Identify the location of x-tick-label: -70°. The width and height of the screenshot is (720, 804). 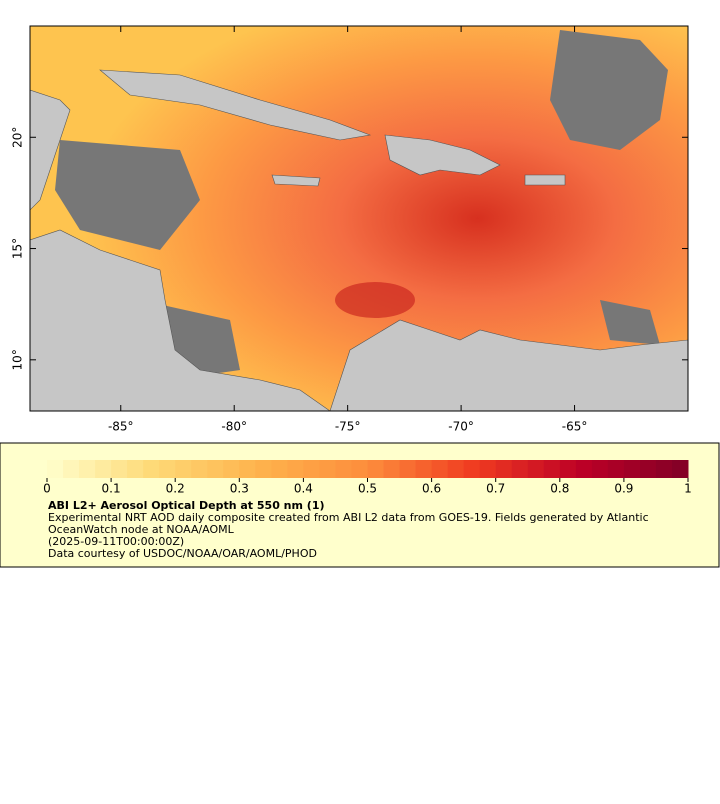
(461, 427).